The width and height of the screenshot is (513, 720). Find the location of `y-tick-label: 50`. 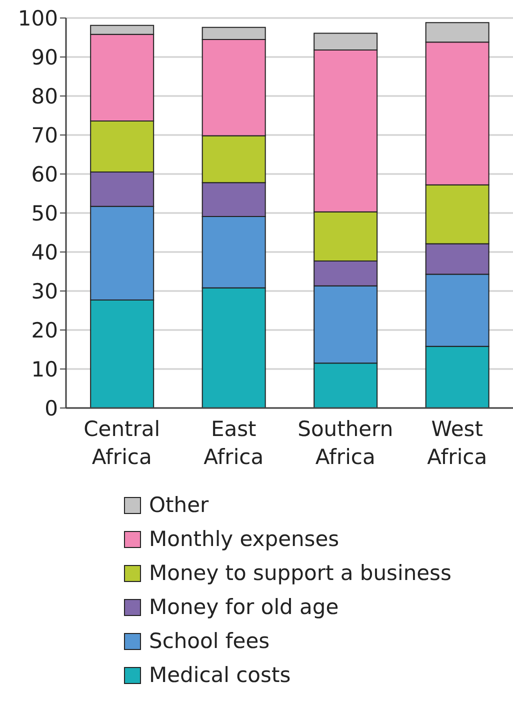

y-tick-label: 50 is located at coordinates (44, 213).